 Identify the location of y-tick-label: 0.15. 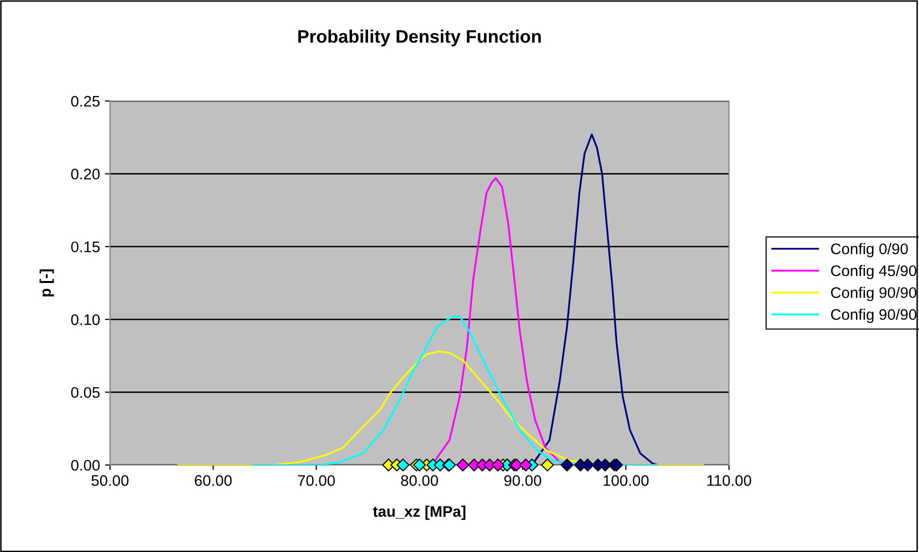
(85, 246).